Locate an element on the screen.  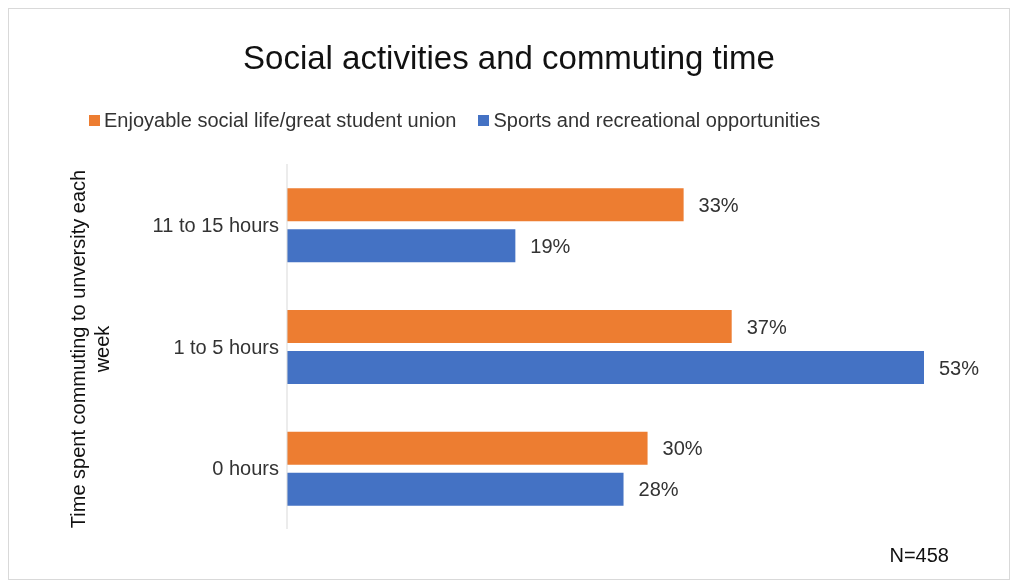
y-tick-label: 1 to 5 hours is located at coordinates (226, 346).